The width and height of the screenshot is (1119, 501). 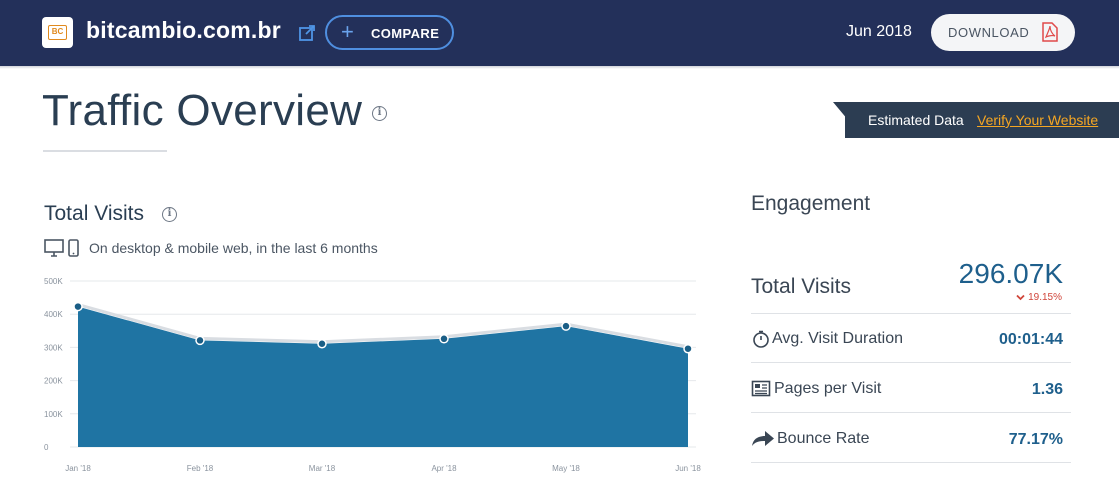 What do you see at coordinates (801, 286) in the screenshot?
I see `engagement-total-visits-label: Total Visits` at bounding box center [801, 286].